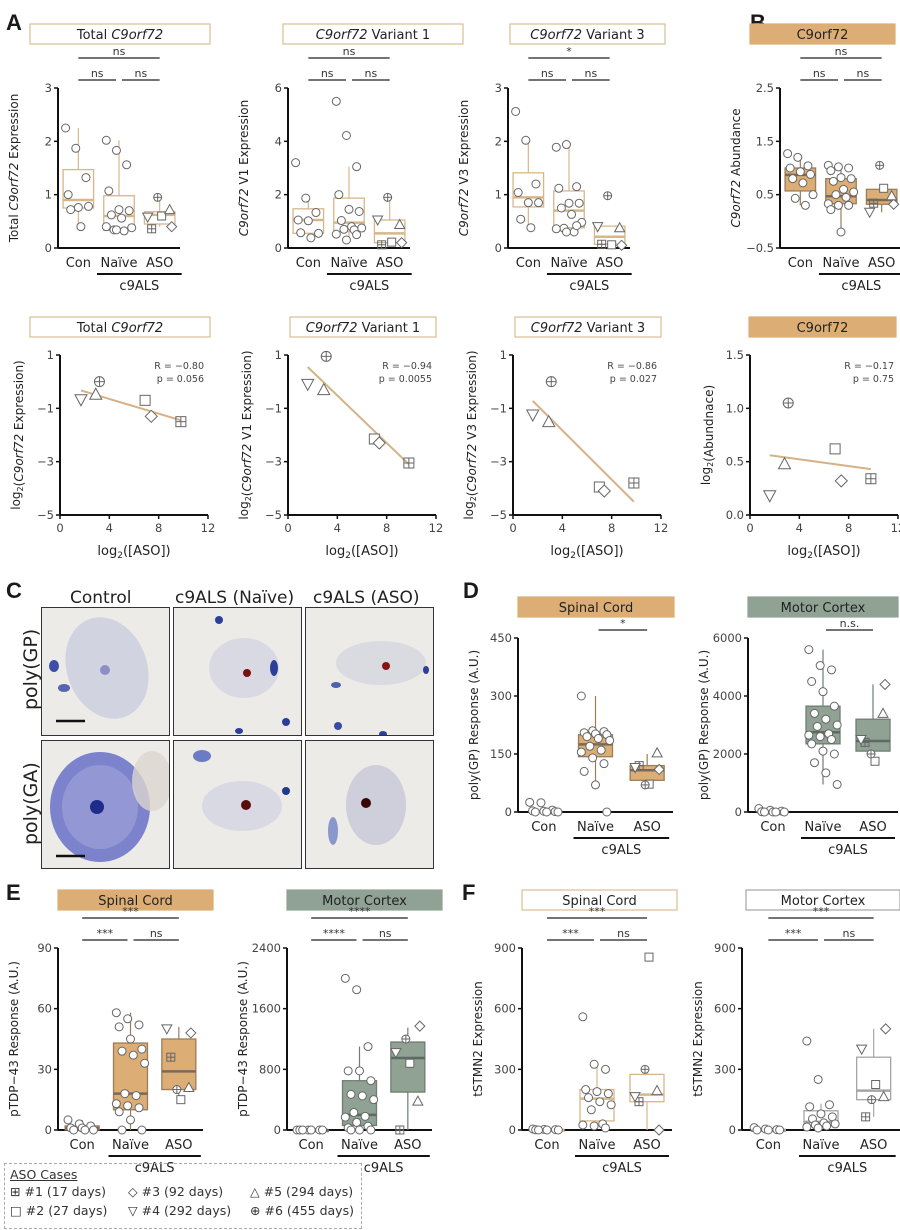 This screenshot has height=1230, width=900. What do you see at coordinates (20, 488) in the screenshot?
I see `subscript-2: 2` at bounding box center [20, 488].